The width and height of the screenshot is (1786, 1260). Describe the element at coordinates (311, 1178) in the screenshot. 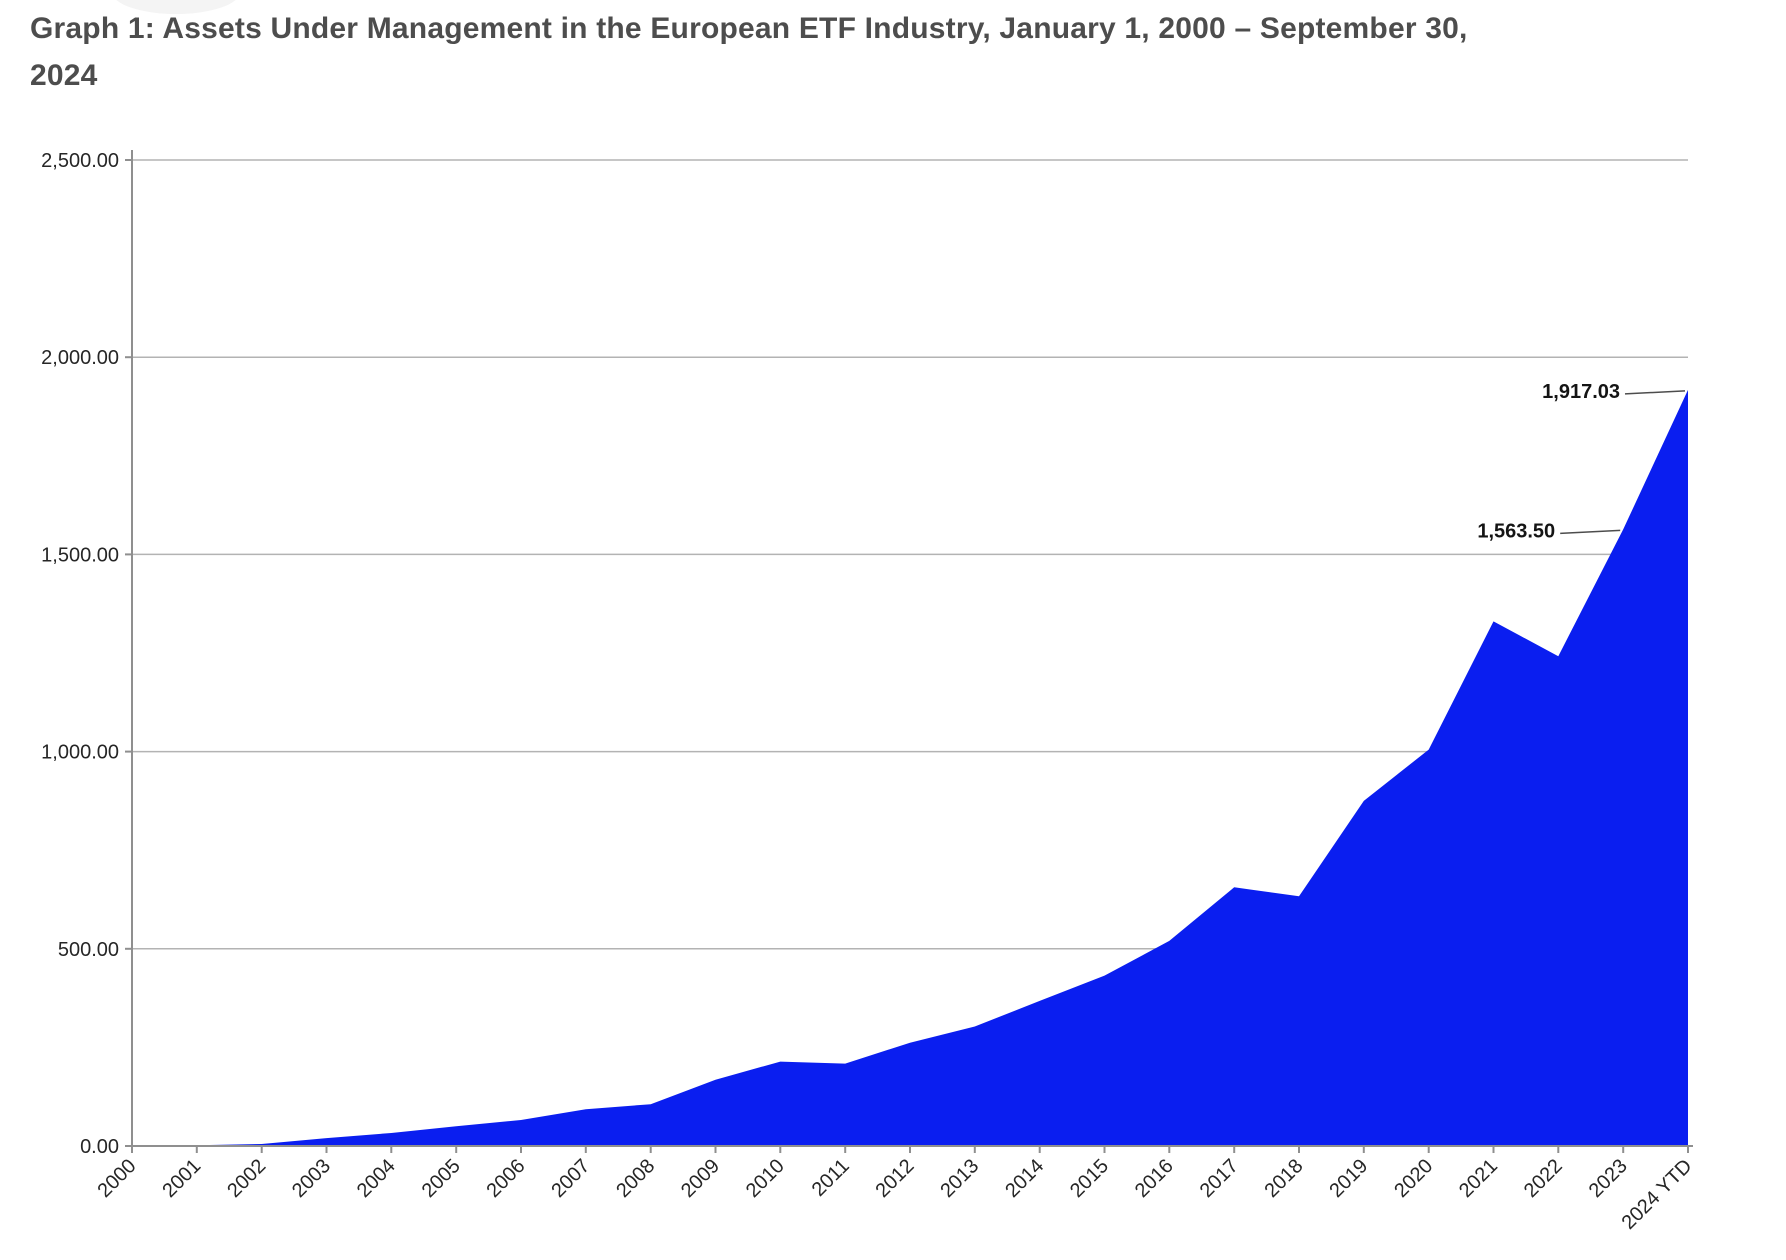

I see `x-axis-label: 2003` at that location.